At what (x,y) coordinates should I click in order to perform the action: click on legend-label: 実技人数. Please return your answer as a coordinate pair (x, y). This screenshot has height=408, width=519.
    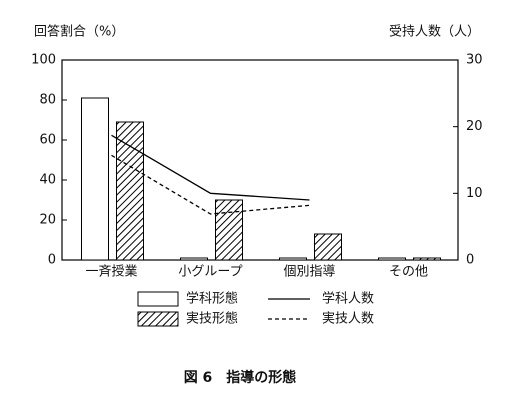
    Looking at the image, I should click on (348, 319).